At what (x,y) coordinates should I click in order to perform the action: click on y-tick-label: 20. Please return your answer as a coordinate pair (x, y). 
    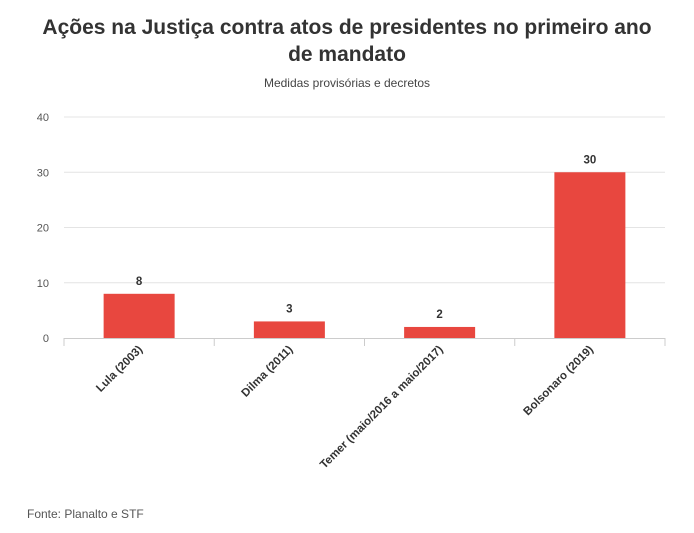
    Looking at the image, I should click on (43, 229).